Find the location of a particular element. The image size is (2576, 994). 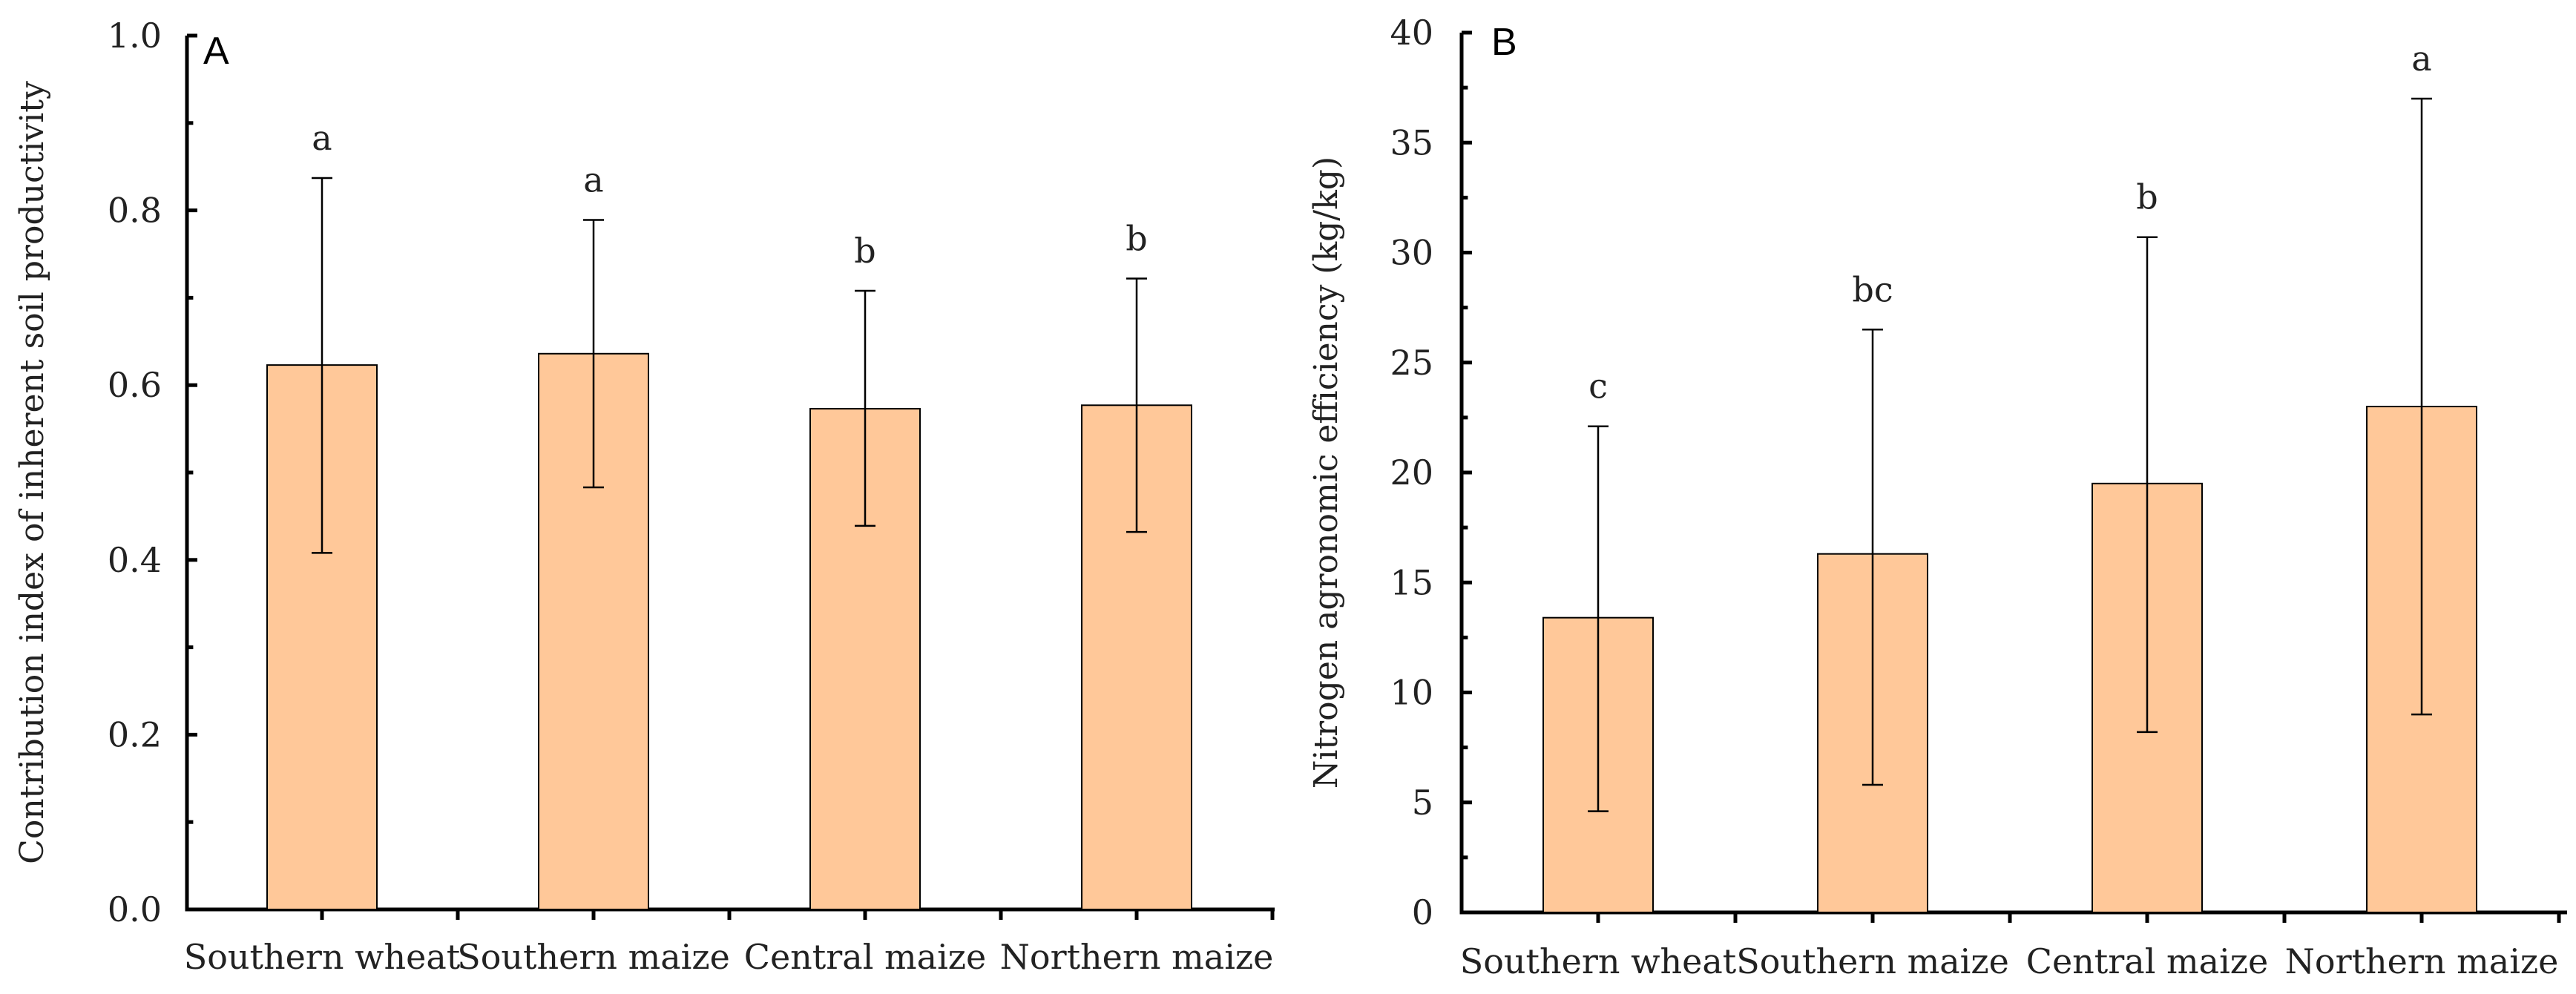

panel-a-y-tick-label: 0.4 is located at coordinates (135, 560).